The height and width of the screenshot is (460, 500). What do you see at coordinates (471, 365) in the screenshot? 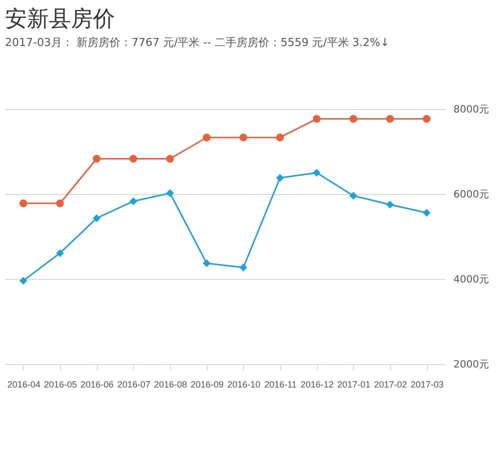
I see `y-tick-label: 2000元` at bounding box center [471, 365].